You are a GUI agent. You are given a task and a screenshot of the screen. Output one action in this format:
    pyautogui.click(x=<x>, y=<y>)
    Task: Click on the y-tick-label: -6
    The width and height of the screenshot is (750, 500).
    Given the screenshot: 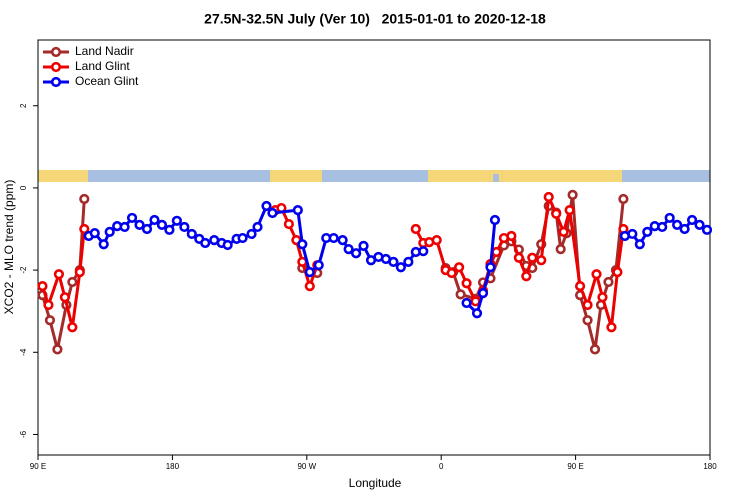 What is the action you would take?
    pyautogui.click(x=23, y=434)
    